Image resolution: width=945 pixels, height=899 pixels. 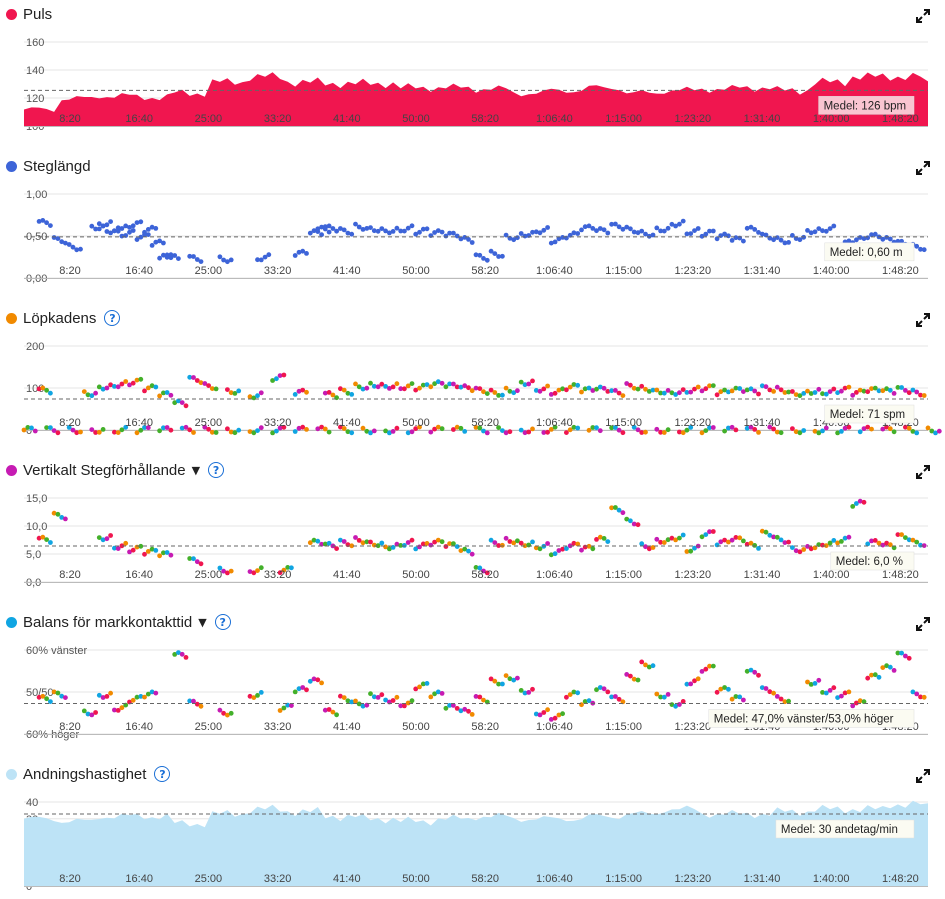 What do you see at coordinates (623, 271) in the screenshot?
I see `x-tick-label: 1:15:00` at bounding box center [623, 271].